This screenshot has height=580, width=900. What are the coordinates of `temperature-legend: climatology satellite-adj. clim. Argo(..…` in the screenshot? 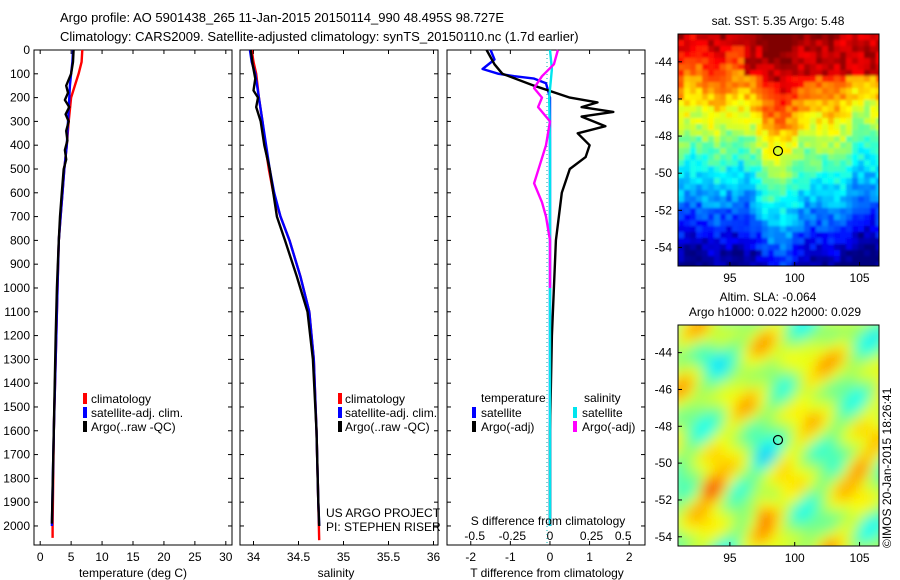 It's located at (133, 413).